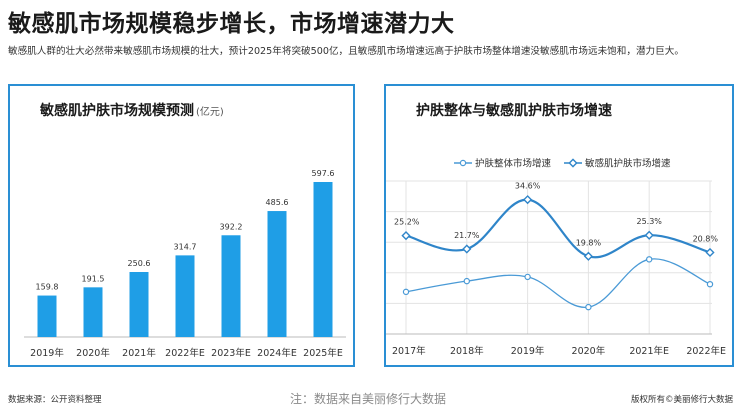 The width and height of the screenshot is (743, 414). What do you see at coordinates (681, 400) in the screenshot?
I see `footer-copyright: 版权所有©美丽修行大数据` at bounding box center [681, 400].